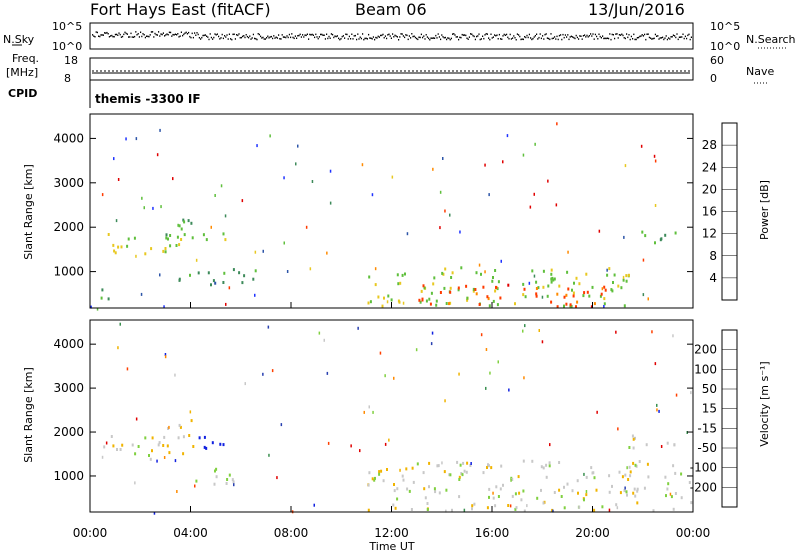 The image size is (800, 554). I want to click on colorbar-tick-label: -200, so click(703, 487).